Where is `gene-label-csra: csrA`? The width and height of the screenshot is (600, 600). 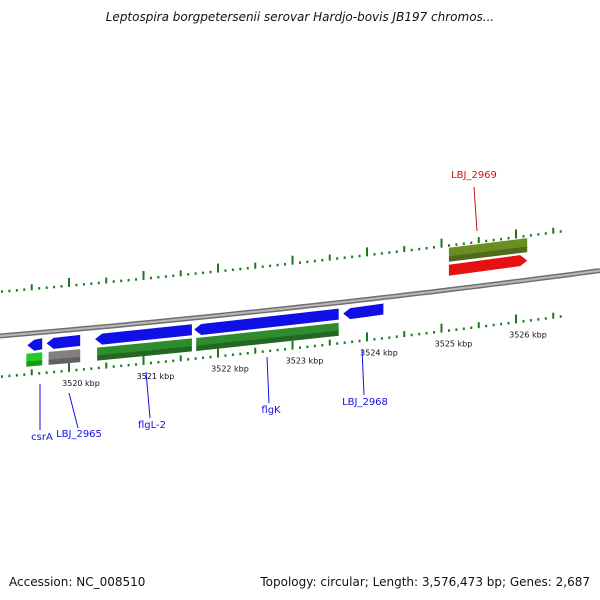 gene-label-csra: csrA is located at coordinates (42, 437).